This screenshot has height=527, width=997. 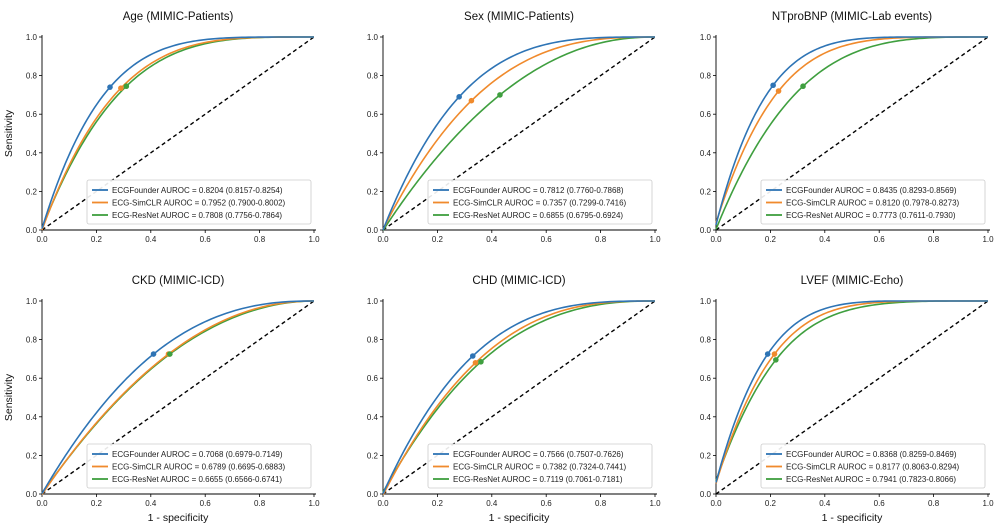 I want to click on chart-title: NTproBNP (MIMIC-Lab events), so click(x=852, y=17).